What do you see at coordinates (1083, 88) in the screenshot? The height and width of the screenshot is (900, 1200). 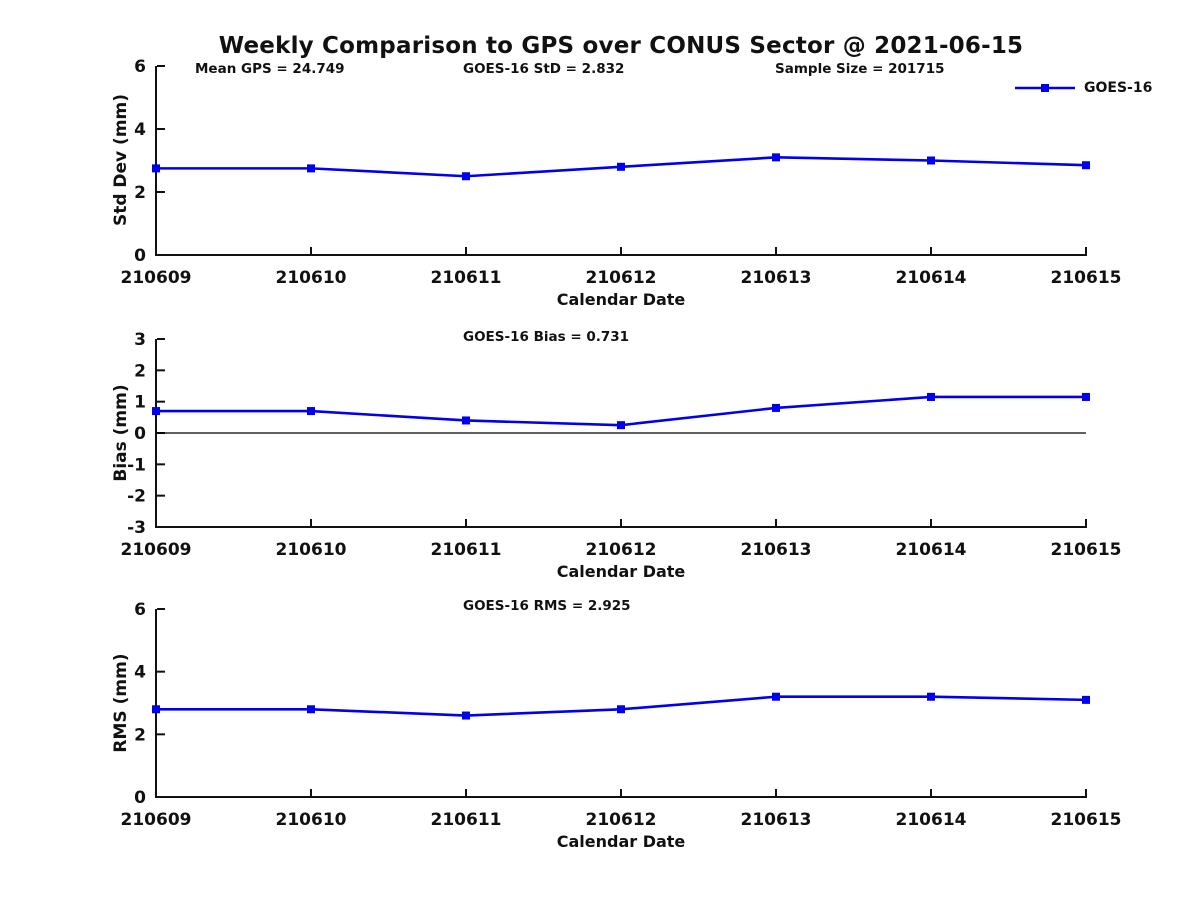 I see `legend: GOES-16` at bounding box center [1083, 88].